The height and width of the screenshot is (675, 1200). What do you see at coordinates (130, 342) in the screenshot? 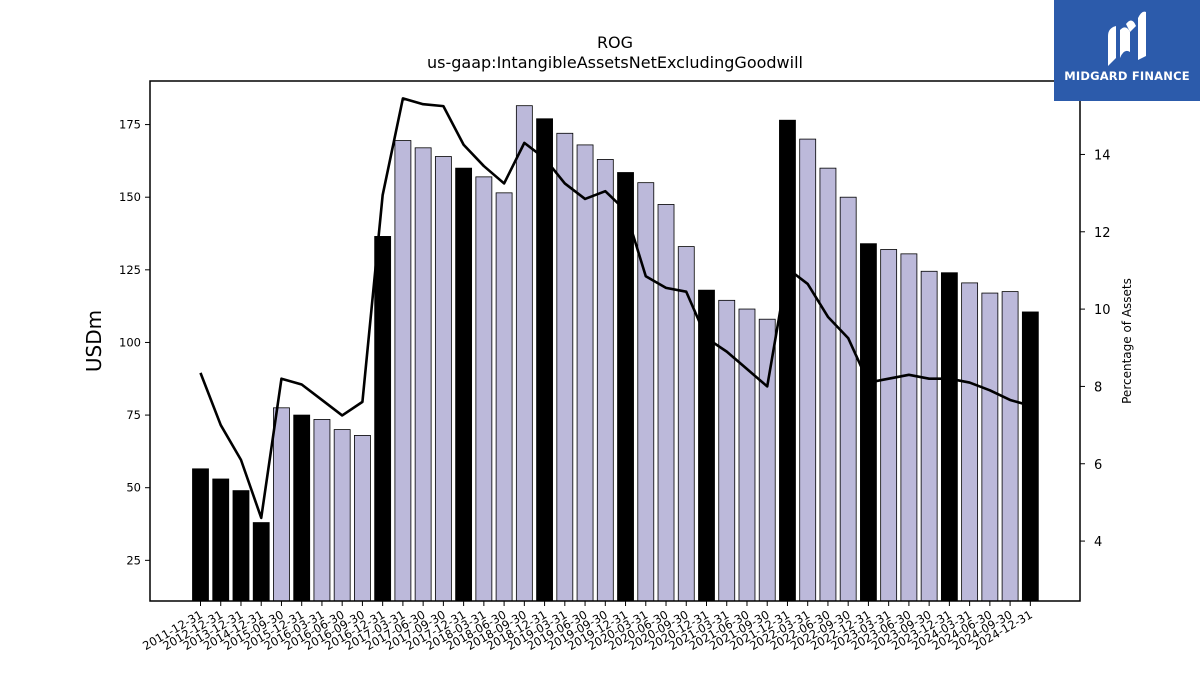
I see `y-tick-label-left: 100` at bounding box center [130, 342].